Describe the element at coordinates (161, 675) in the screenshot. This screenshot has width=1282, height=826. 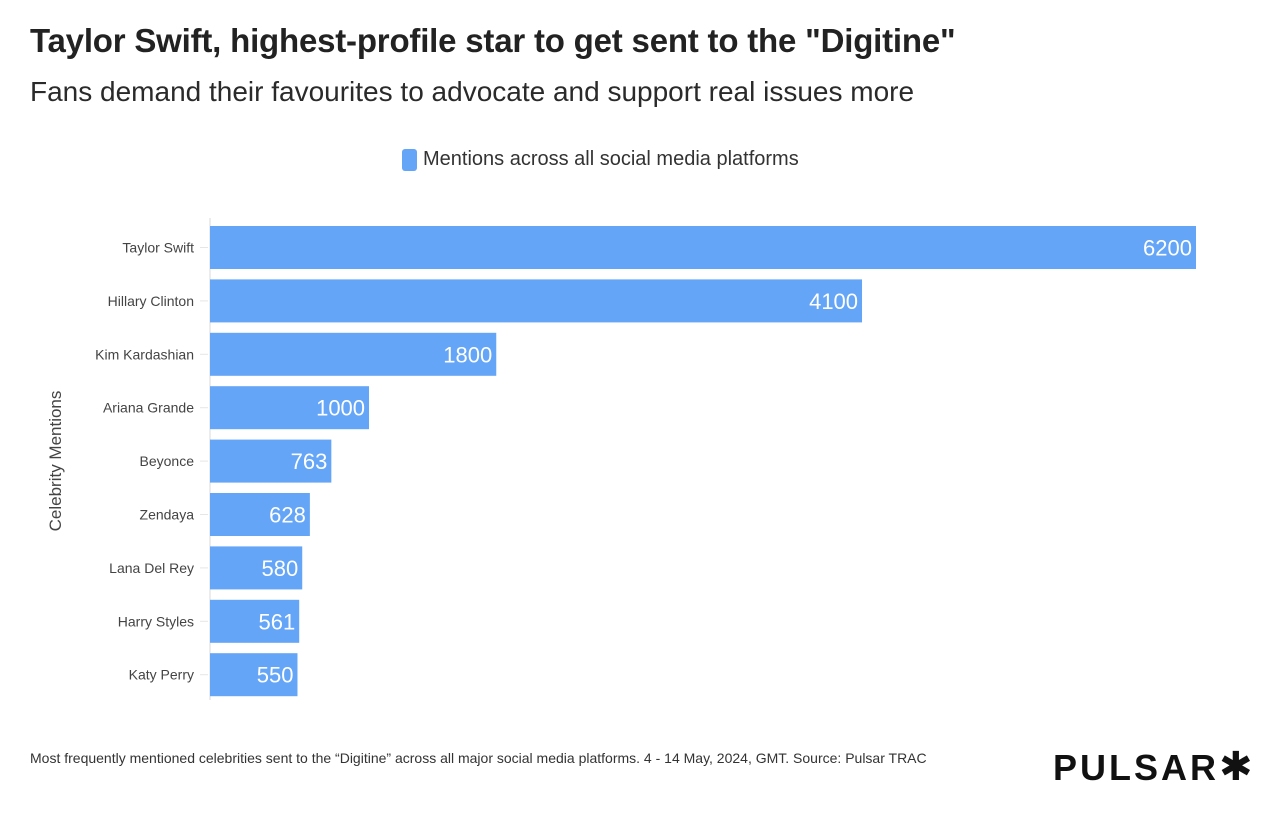
I see `y-tick-label: Katy Perry` at that location.